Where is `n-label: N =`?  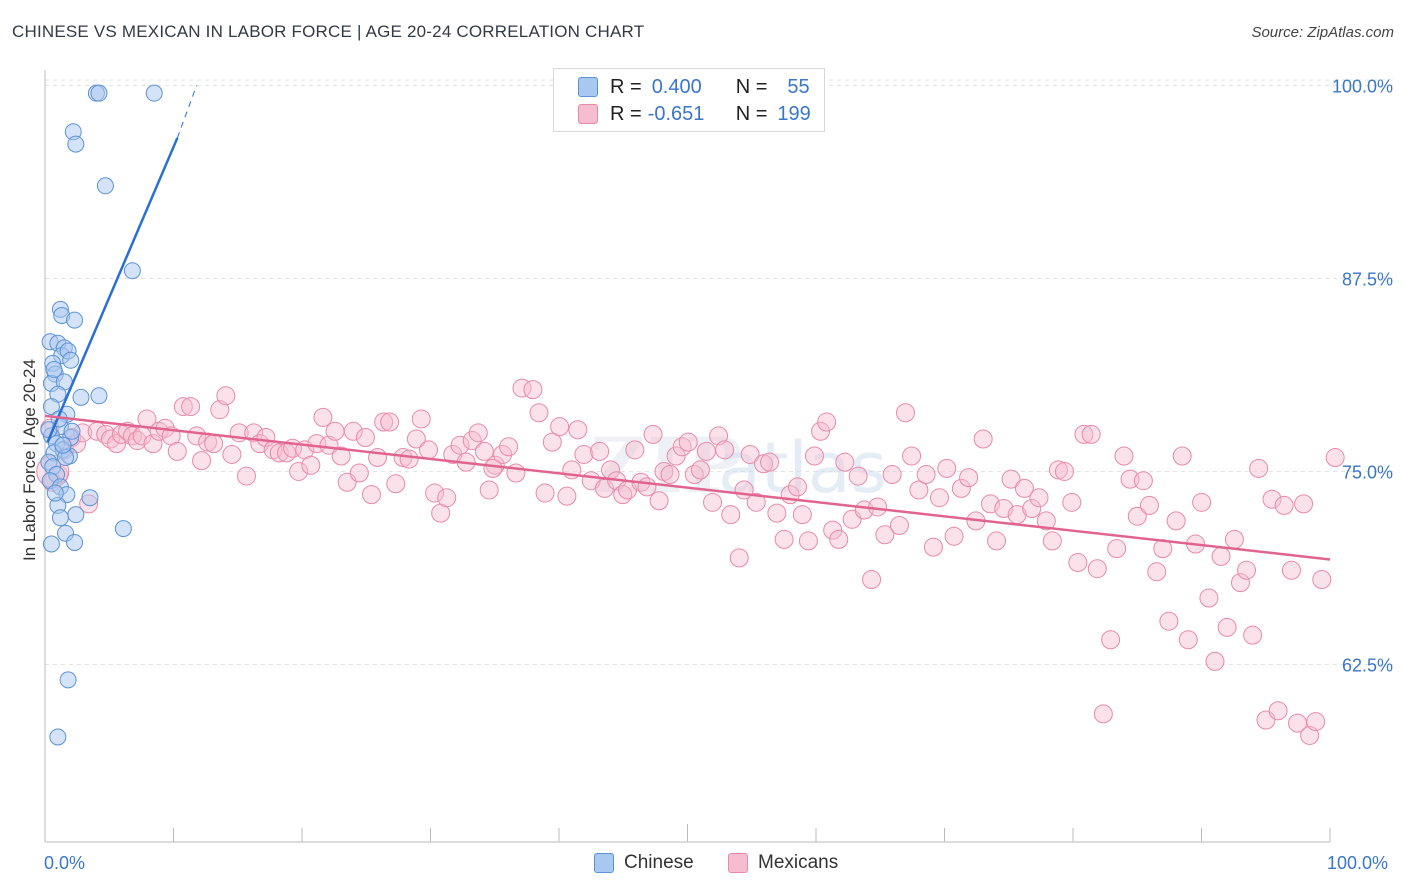 n-label: N = is located at coordinates (751, 113).